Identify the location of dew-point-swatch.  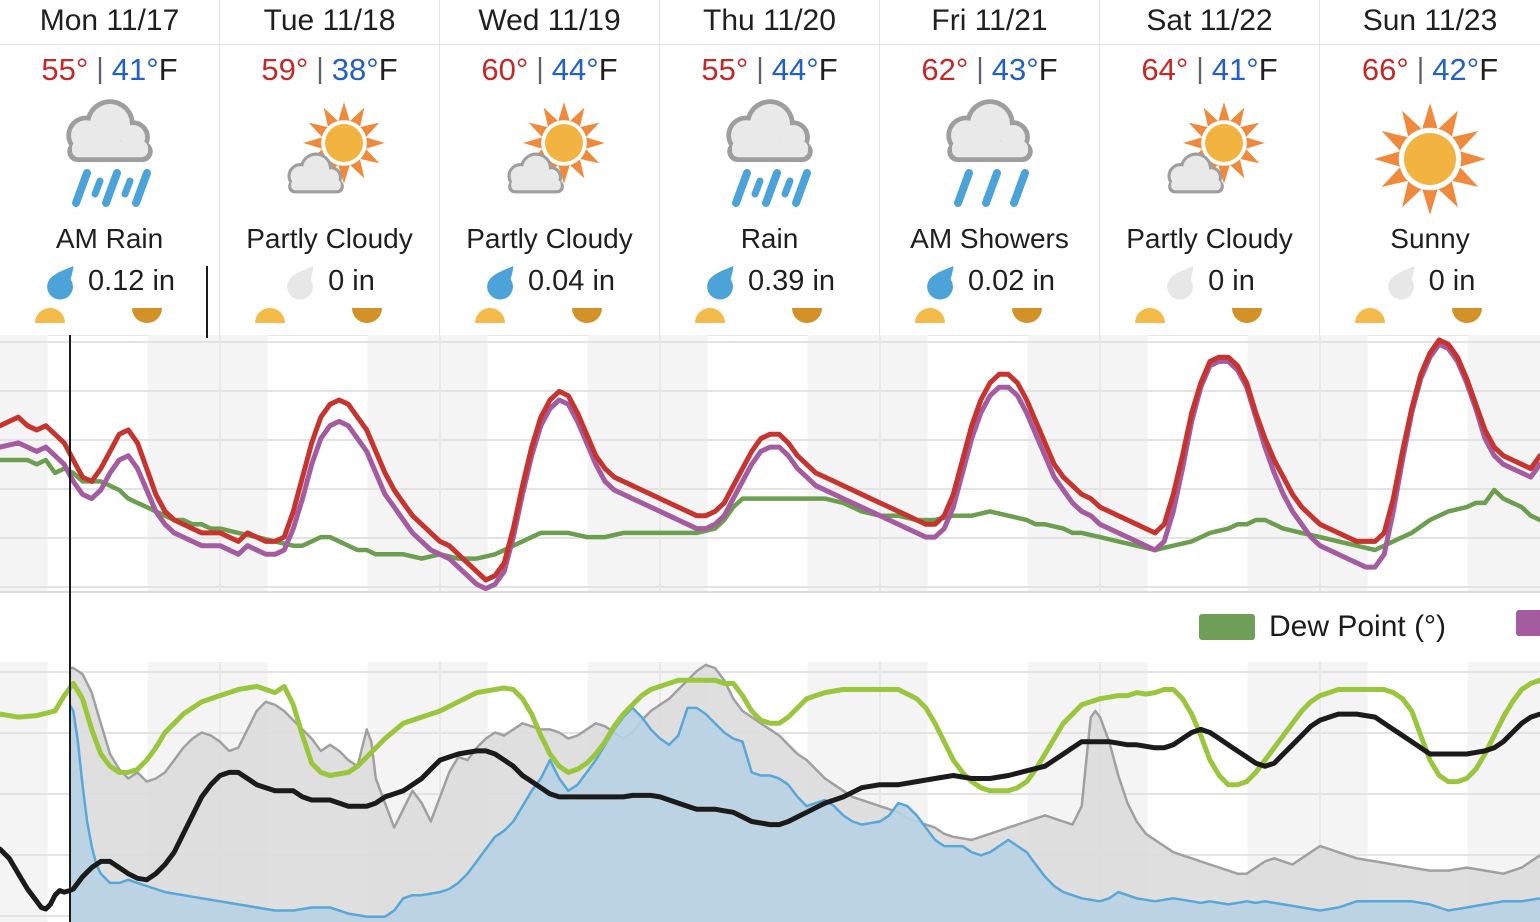
(1227, 627).